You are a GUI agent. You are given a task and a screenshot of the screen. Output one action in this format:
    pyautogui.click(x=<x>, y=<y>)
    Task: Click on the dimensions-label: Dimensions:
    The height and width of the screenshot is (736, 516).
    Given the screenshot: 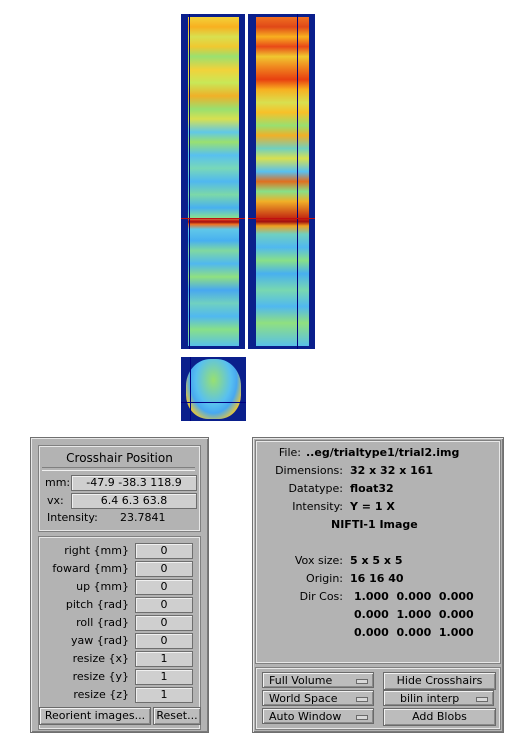 What is the action you would take?
    pyautogui.click(x=309, y=470)
    